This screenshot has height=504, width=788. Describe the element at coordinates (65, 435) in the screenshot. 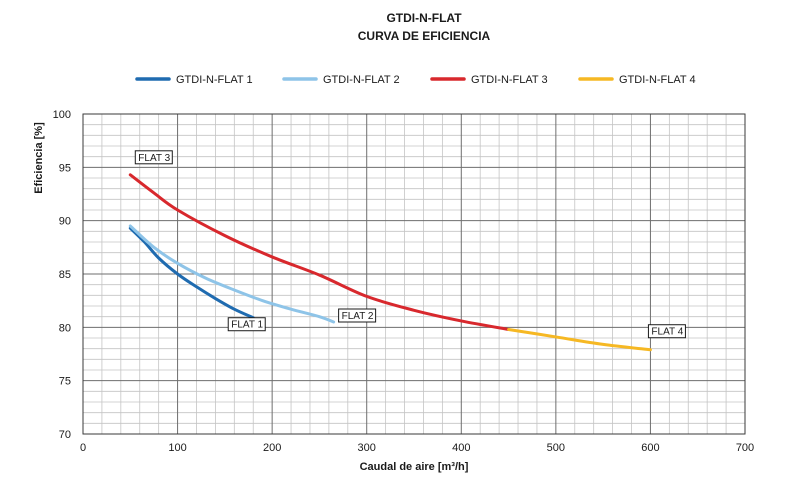

I see `y-tick-label: 70` at that location.